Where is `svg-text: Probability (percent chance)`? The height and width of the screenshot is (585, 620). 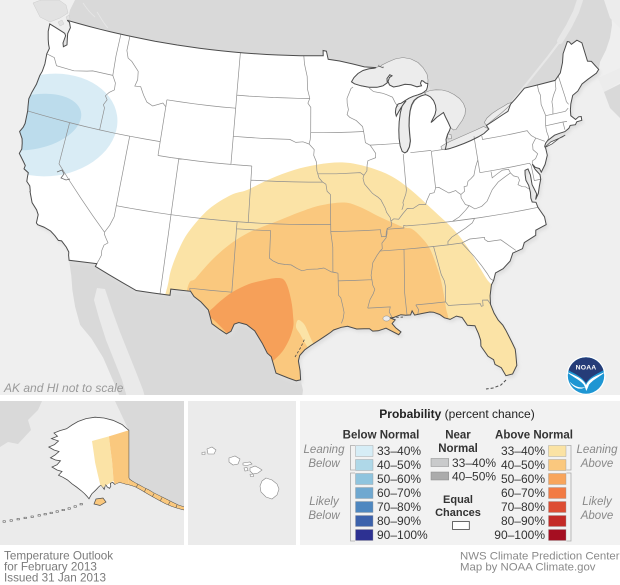
svg-text: Probability (percent chance) is located at coordinates (456, 414).